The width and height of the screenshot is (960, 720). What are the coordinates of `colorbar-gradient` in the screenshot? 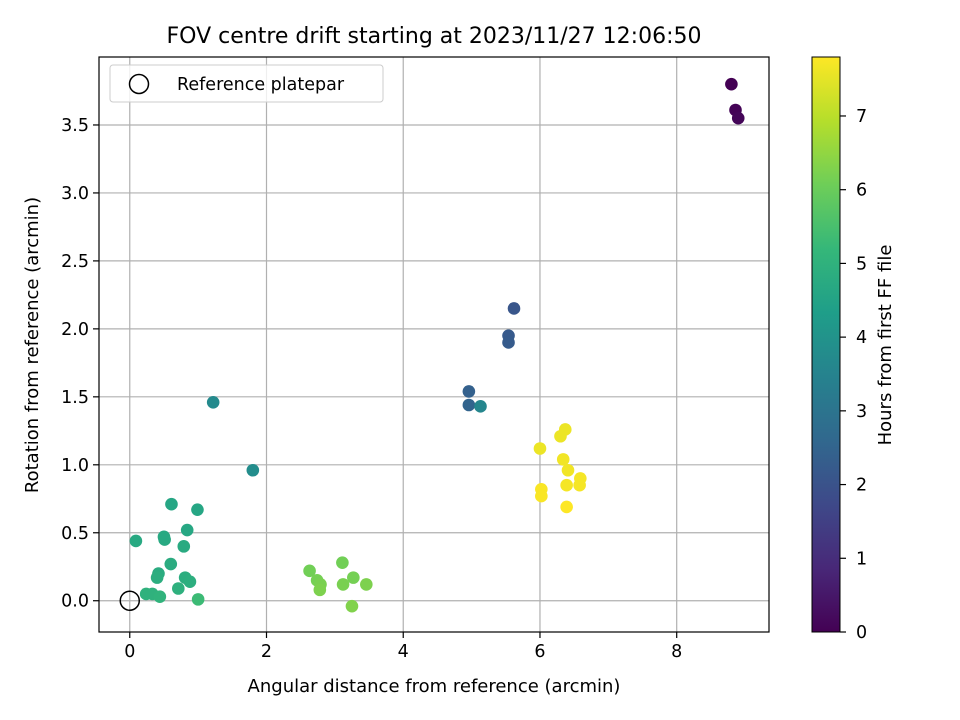 It's located at (826, 344).